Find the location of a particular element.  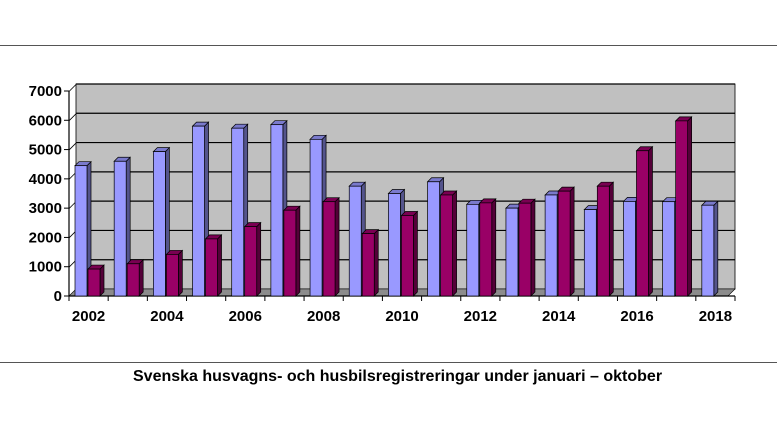

bar-series2-2015 is located at coordinates (605, 239).